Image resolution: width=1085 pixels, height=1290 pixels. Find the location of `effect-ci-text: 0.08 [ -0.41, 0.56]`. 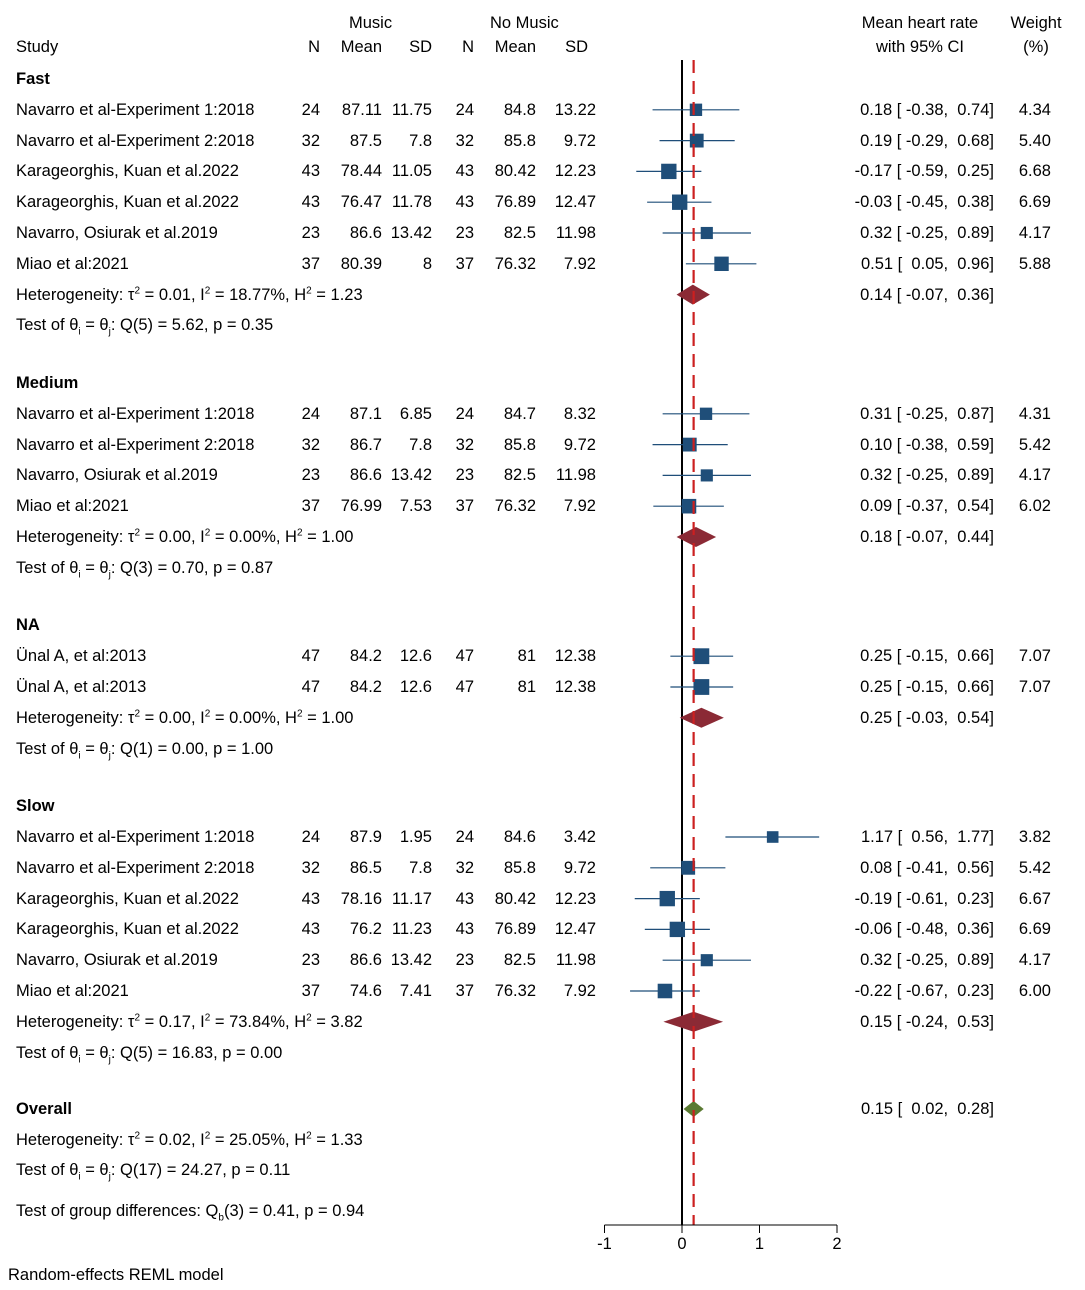

effect-ci-text: 0.08 [ -0.41, 0.56] is located at coordinates (927, 867).